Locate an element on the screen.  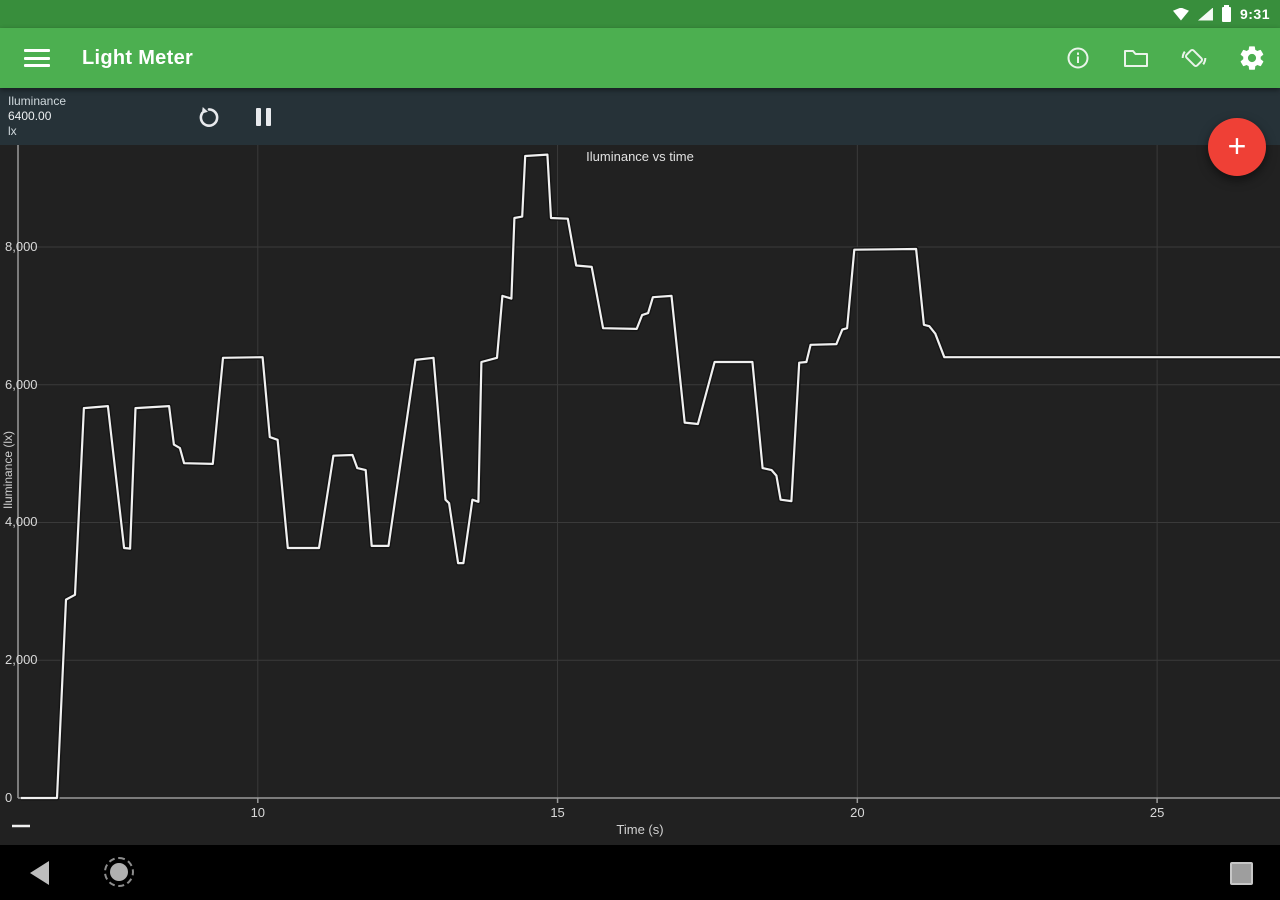
home-button is located at coordinates (119, 872).